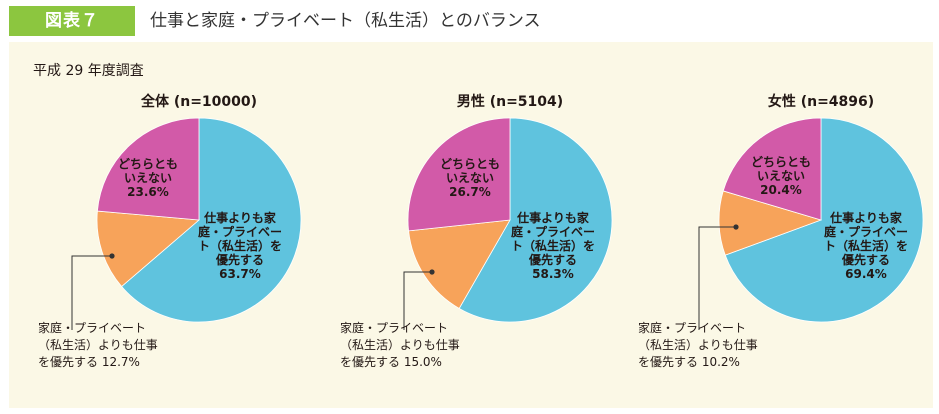 Image resolution: width=939 pixels, height=414 pixels. I want to click on family-slice-label: 家庭・プライベート（私生活）よりも仕事を優先する 10.2%, so click(698, 344).